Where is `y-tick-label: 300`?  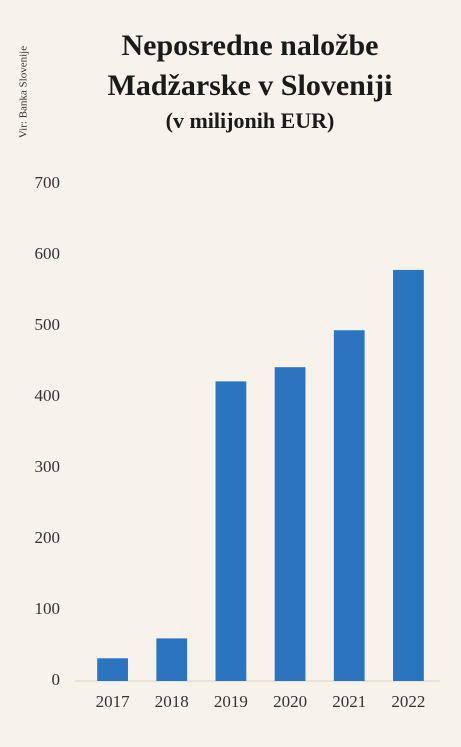
y-tick-label: 300 is located at coordinates (48, 466).